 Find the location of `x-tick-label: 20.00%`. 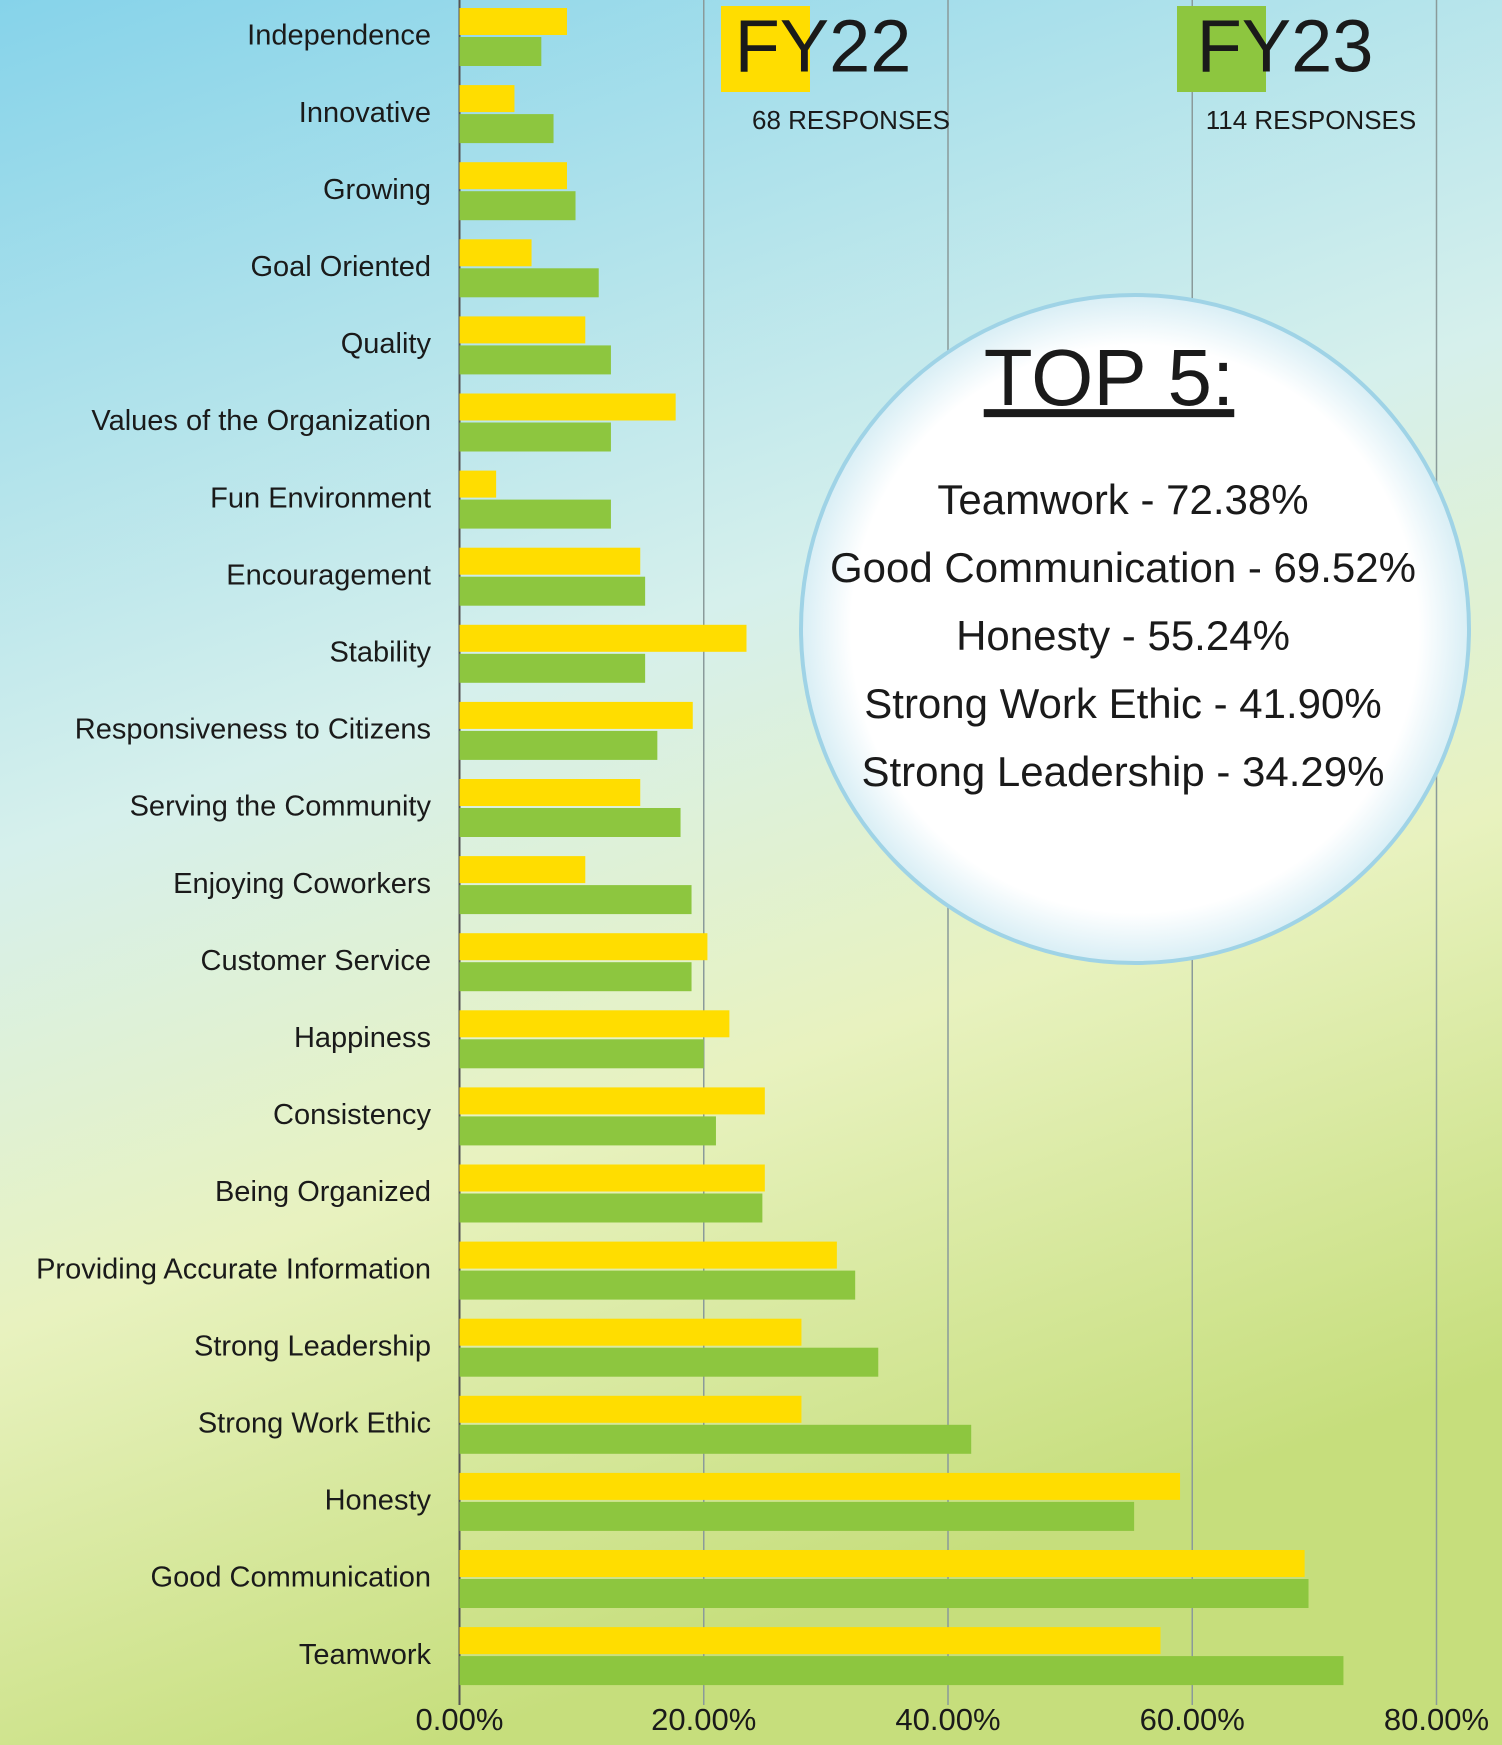

x-tick-label: 20.00% is located at coordinates (703, 1719).